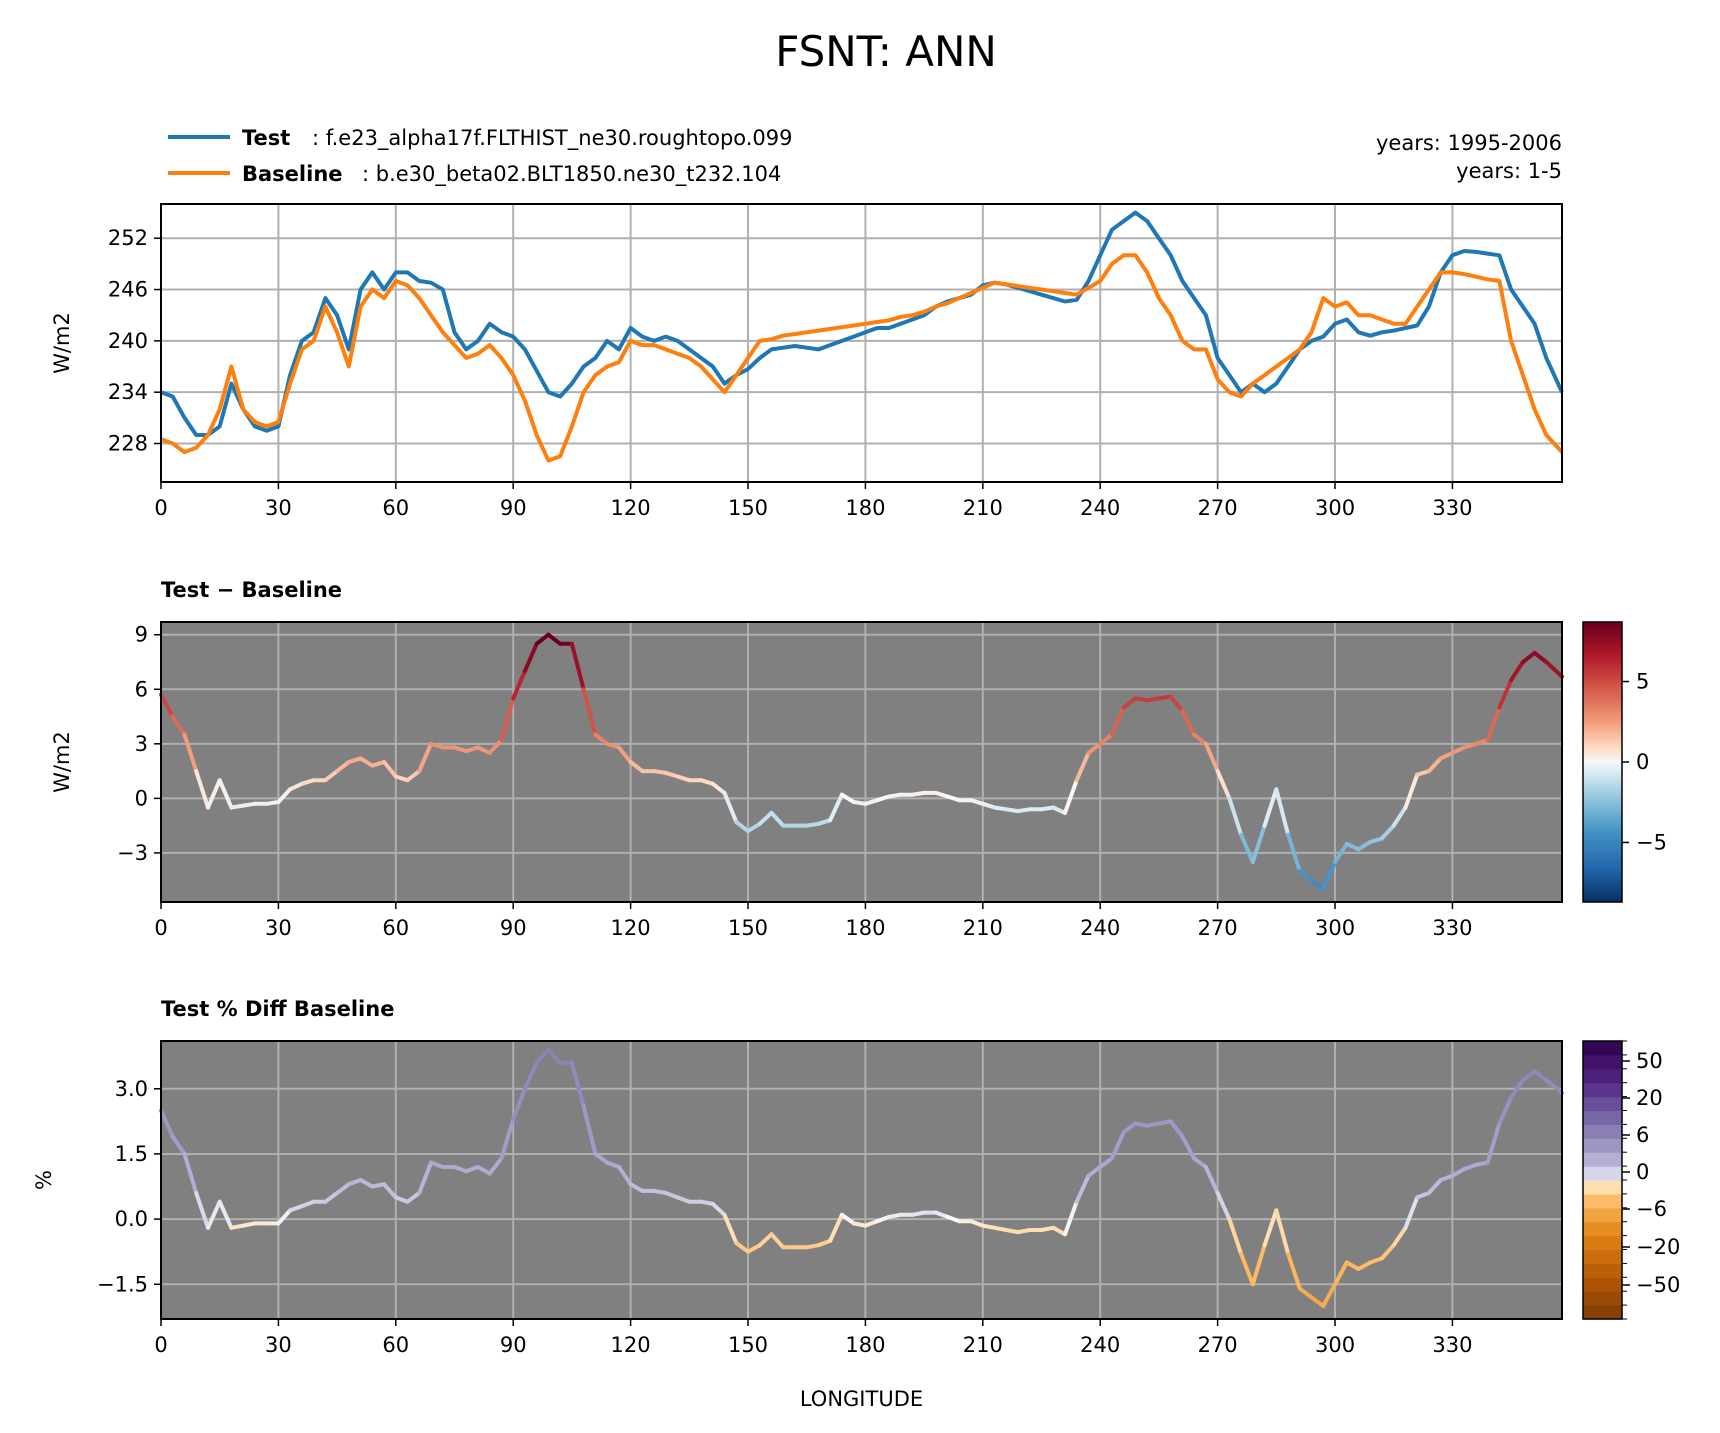  I want to click on series-baseline-line, so click(862, 358).